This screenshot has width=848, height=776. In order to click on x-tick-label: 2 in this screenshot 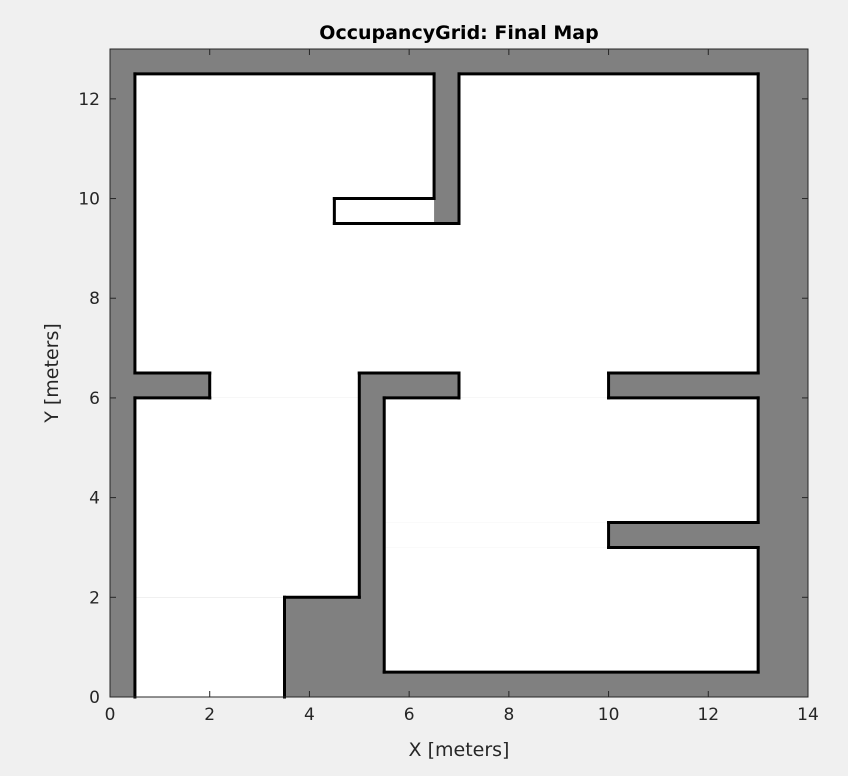, I will do `click(209, 715)`.